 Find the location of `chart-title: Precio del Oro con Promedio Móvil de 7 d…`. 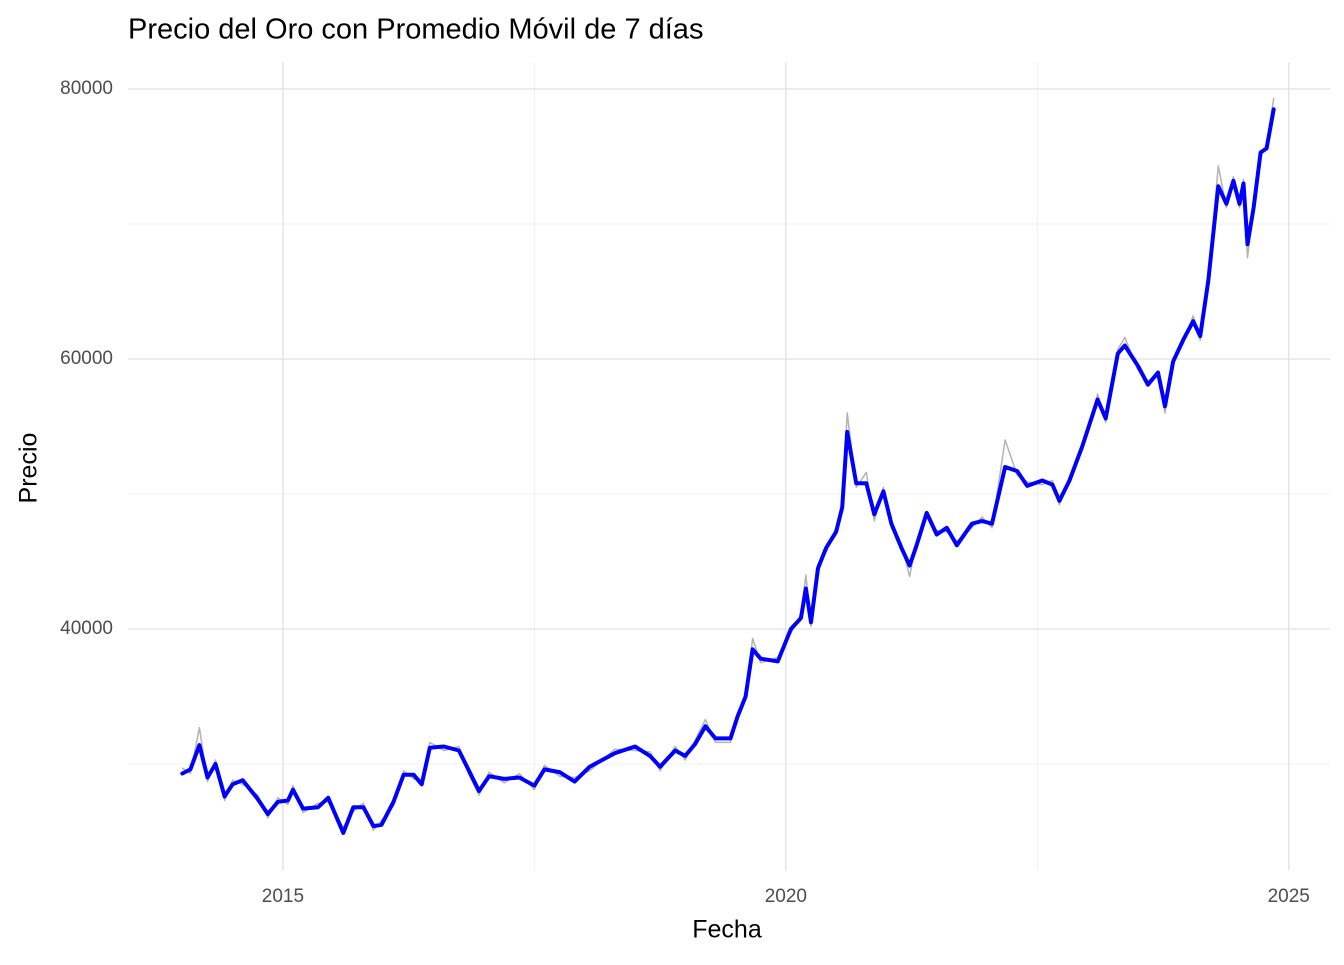

chart-title: Precio del Oro con Promedio Móvil de 7 d… is located at coordinates (415, 30).